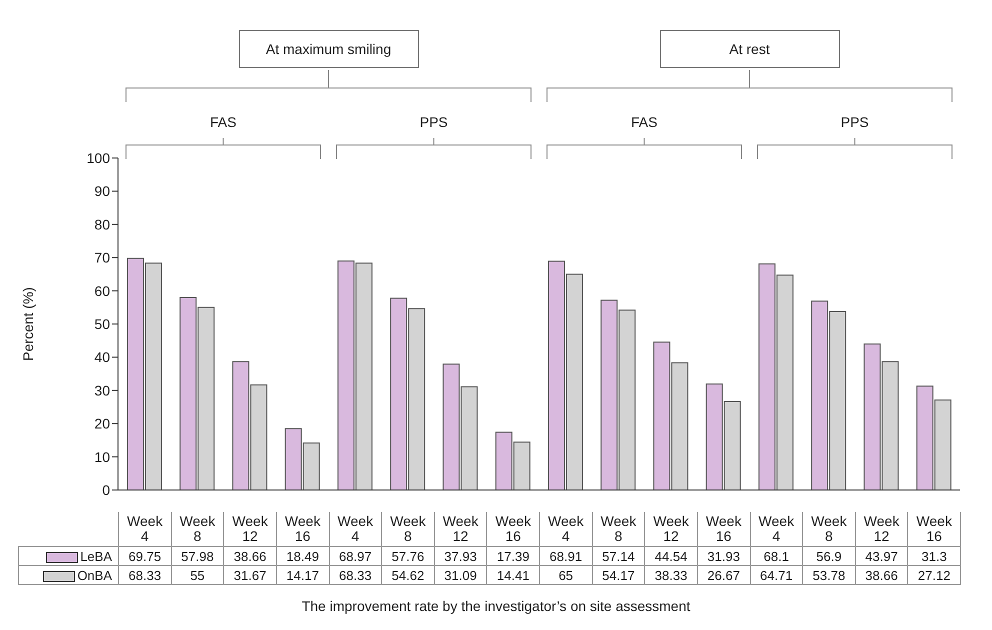 This screenshot has width=992, height=630. I want to click on data-label: 64.71, so click(776, 575).